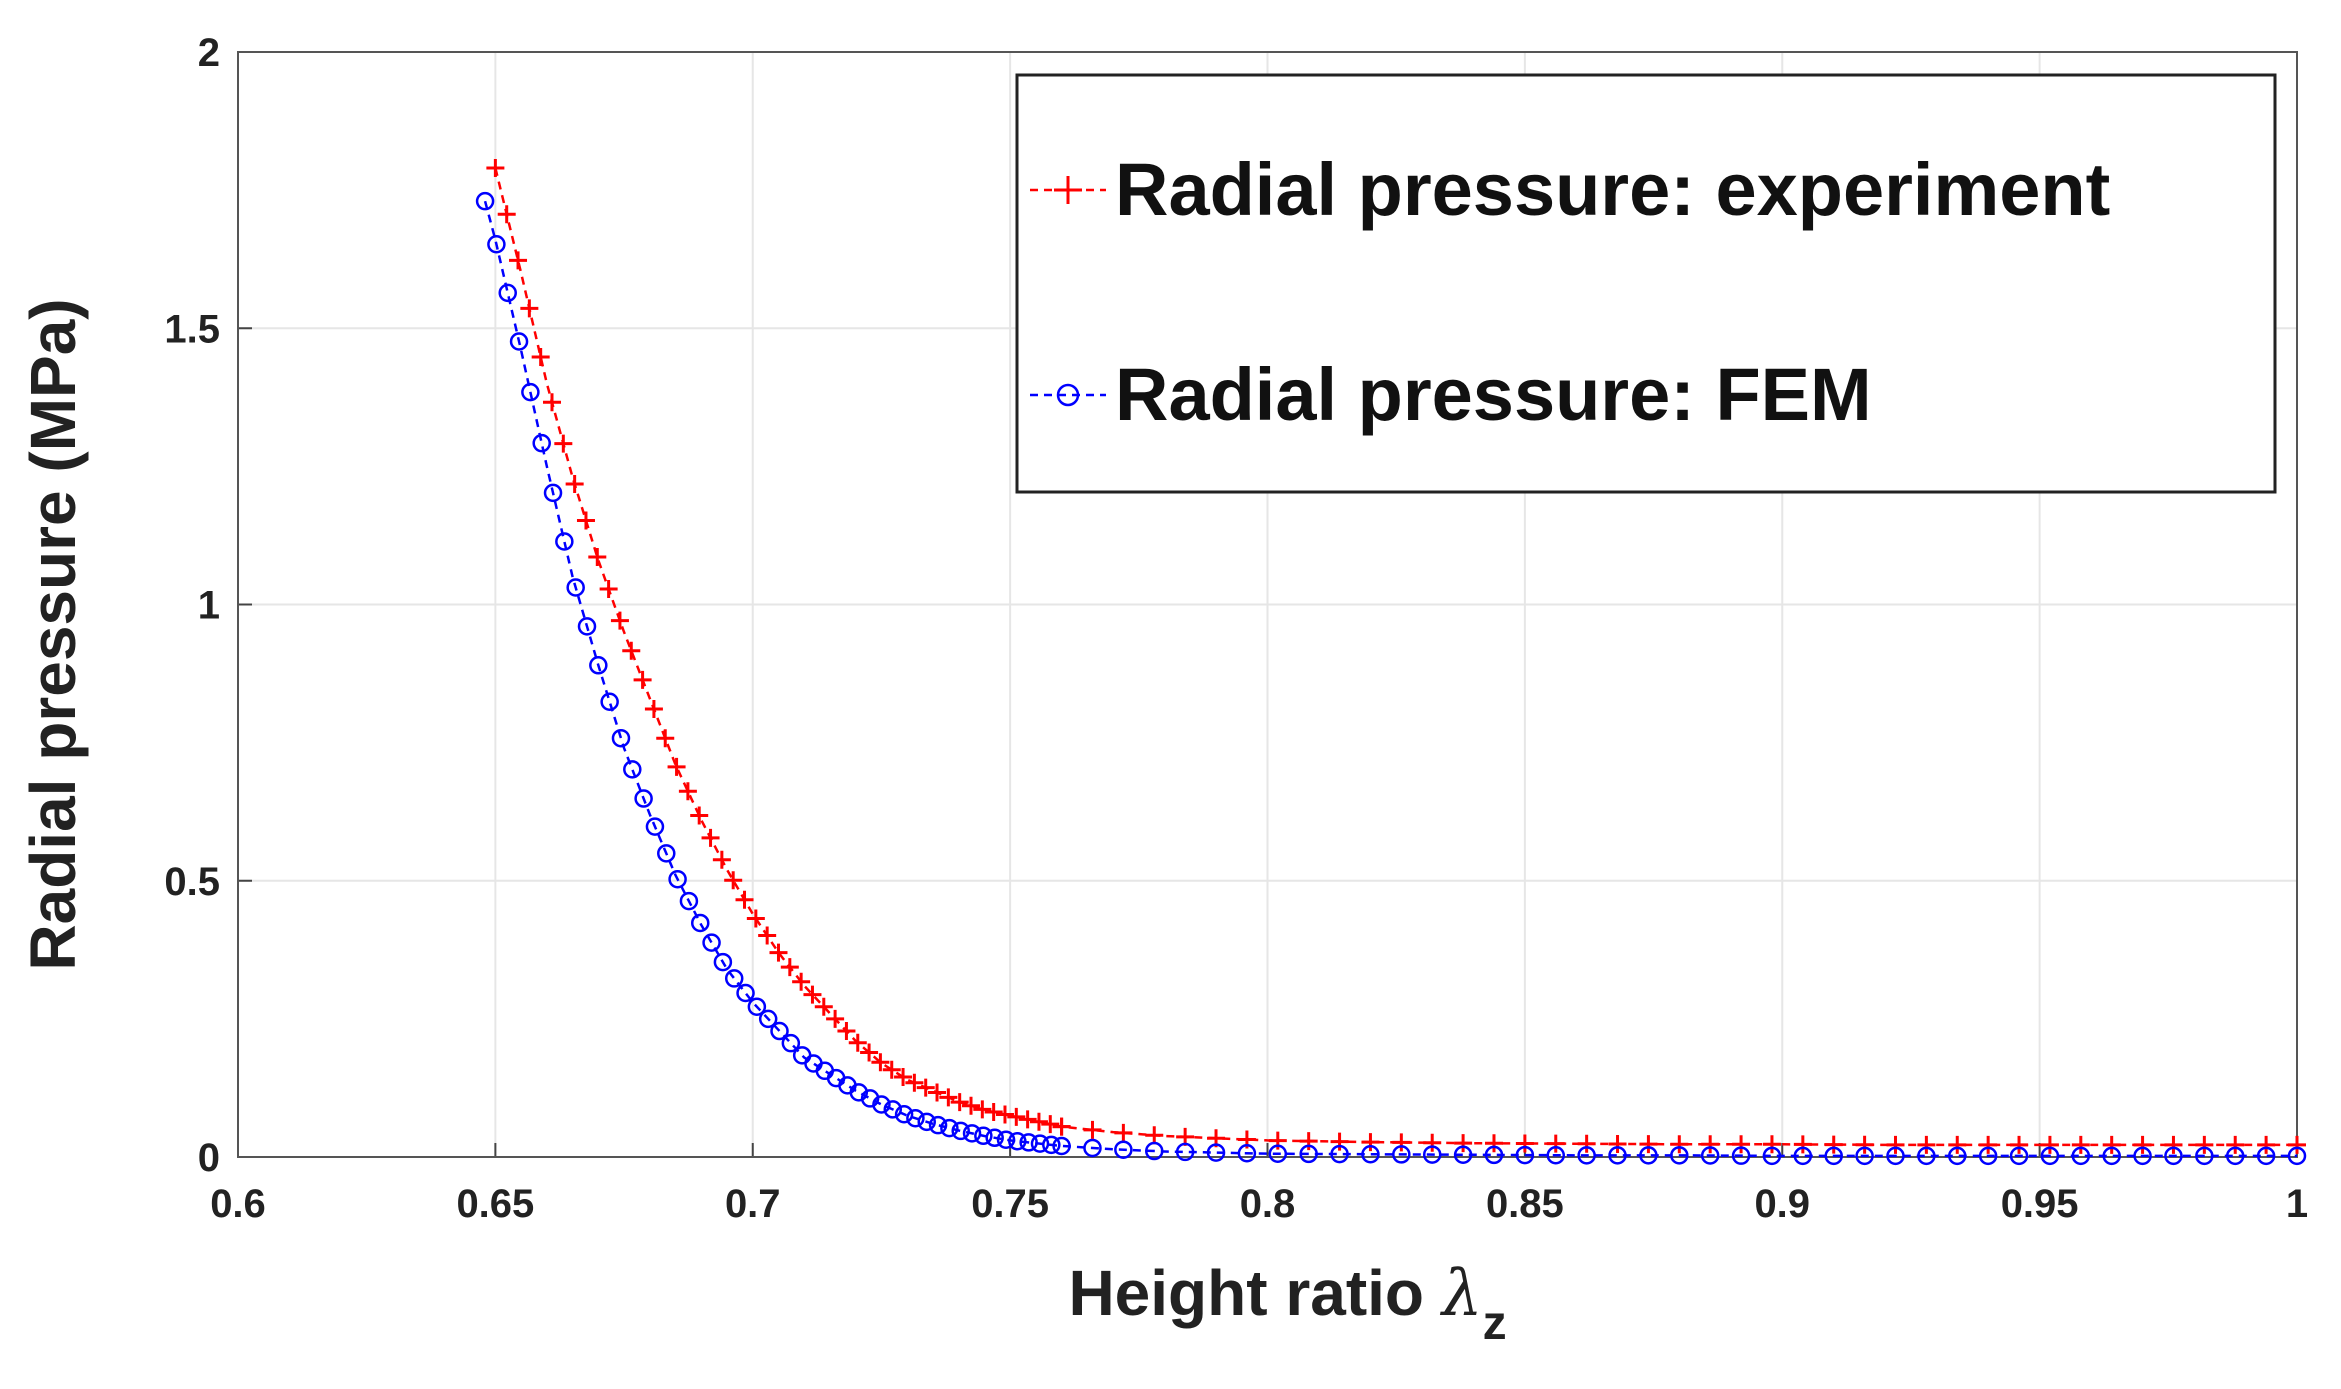 Image resolution: width=2341 pixels, height=1389 pixels. Describe the element at coordinates (1525, 1204) in the screenshot. I see `x-tick-label: 0.85` at that location.